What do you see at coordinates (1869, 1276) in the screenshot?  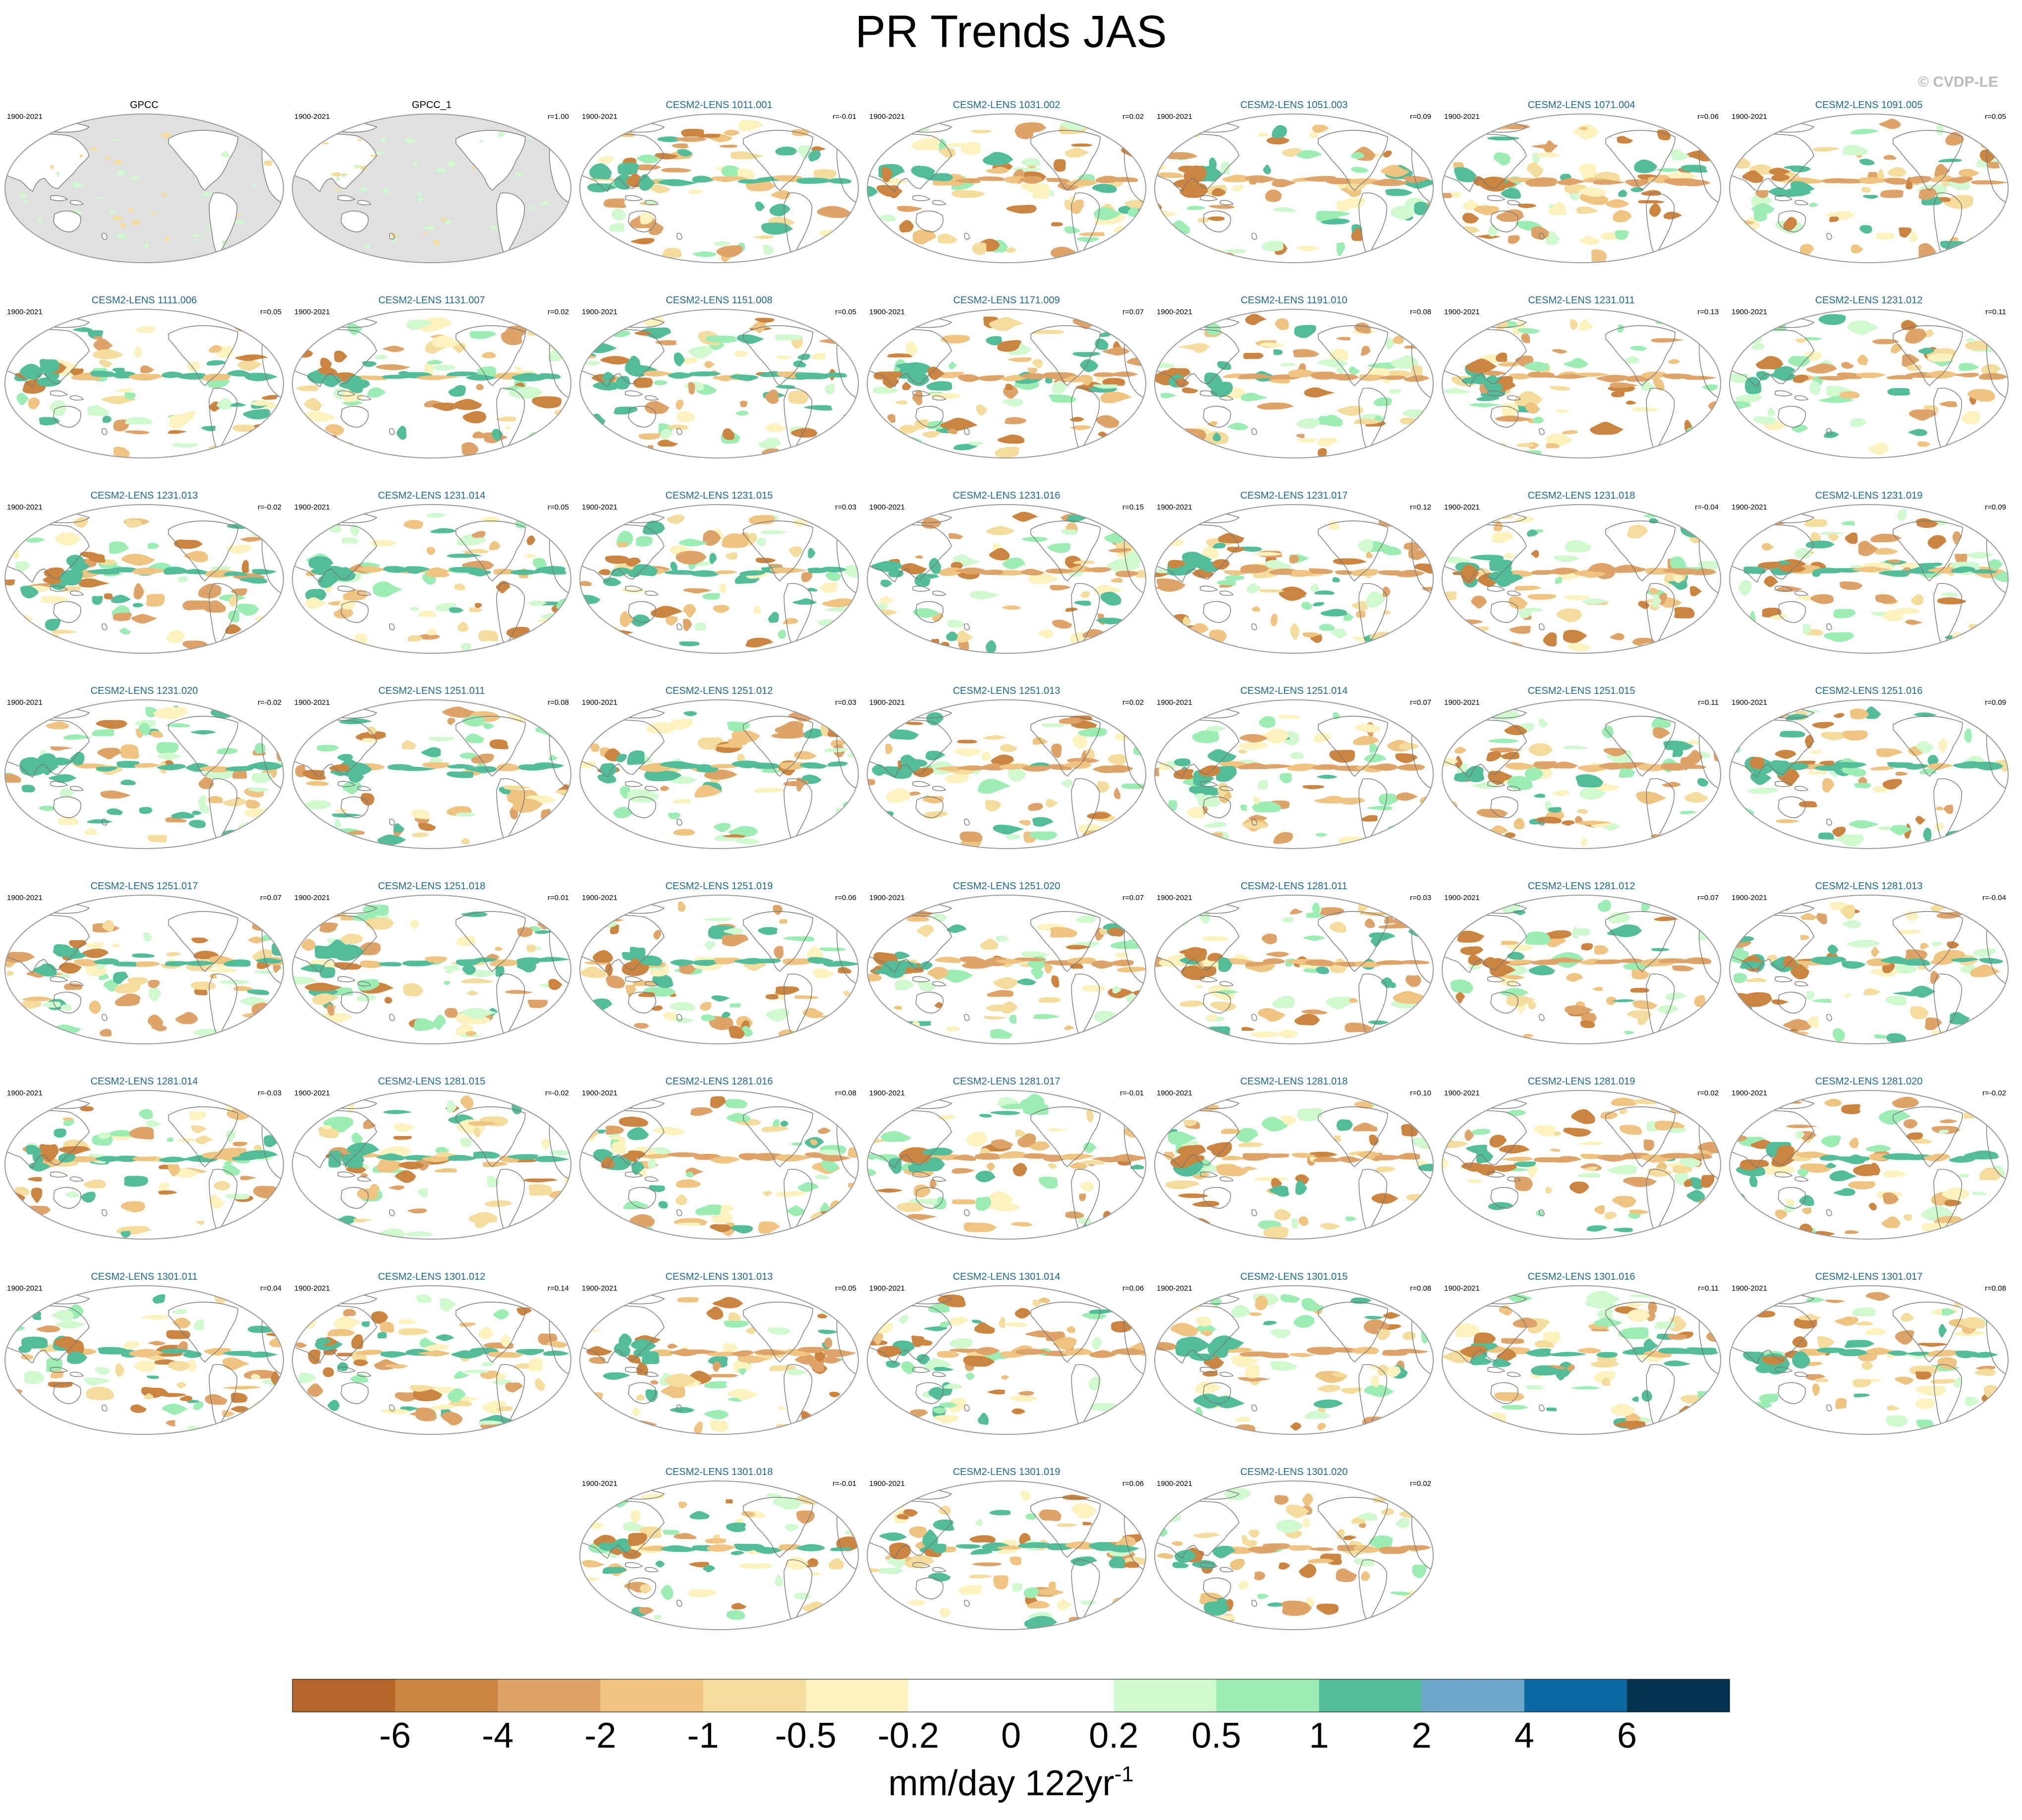 I see `panel-title: CESM2-LENS 1301.017` at bounding box center [1869, 1276].